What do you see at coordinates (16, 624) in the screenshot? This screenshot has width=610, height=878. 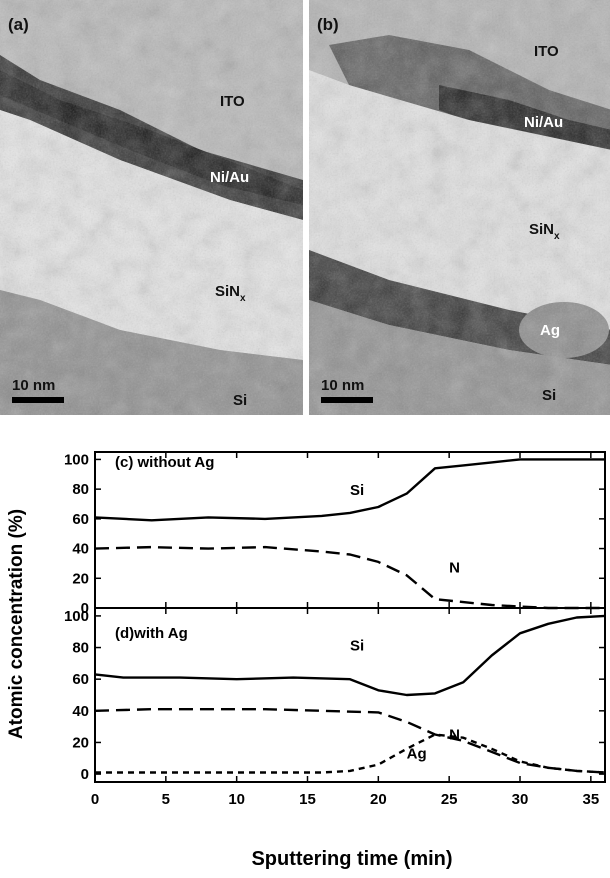 I see `y-axis-label: Atomic concentration (%)` at bounding box center [16, 624].